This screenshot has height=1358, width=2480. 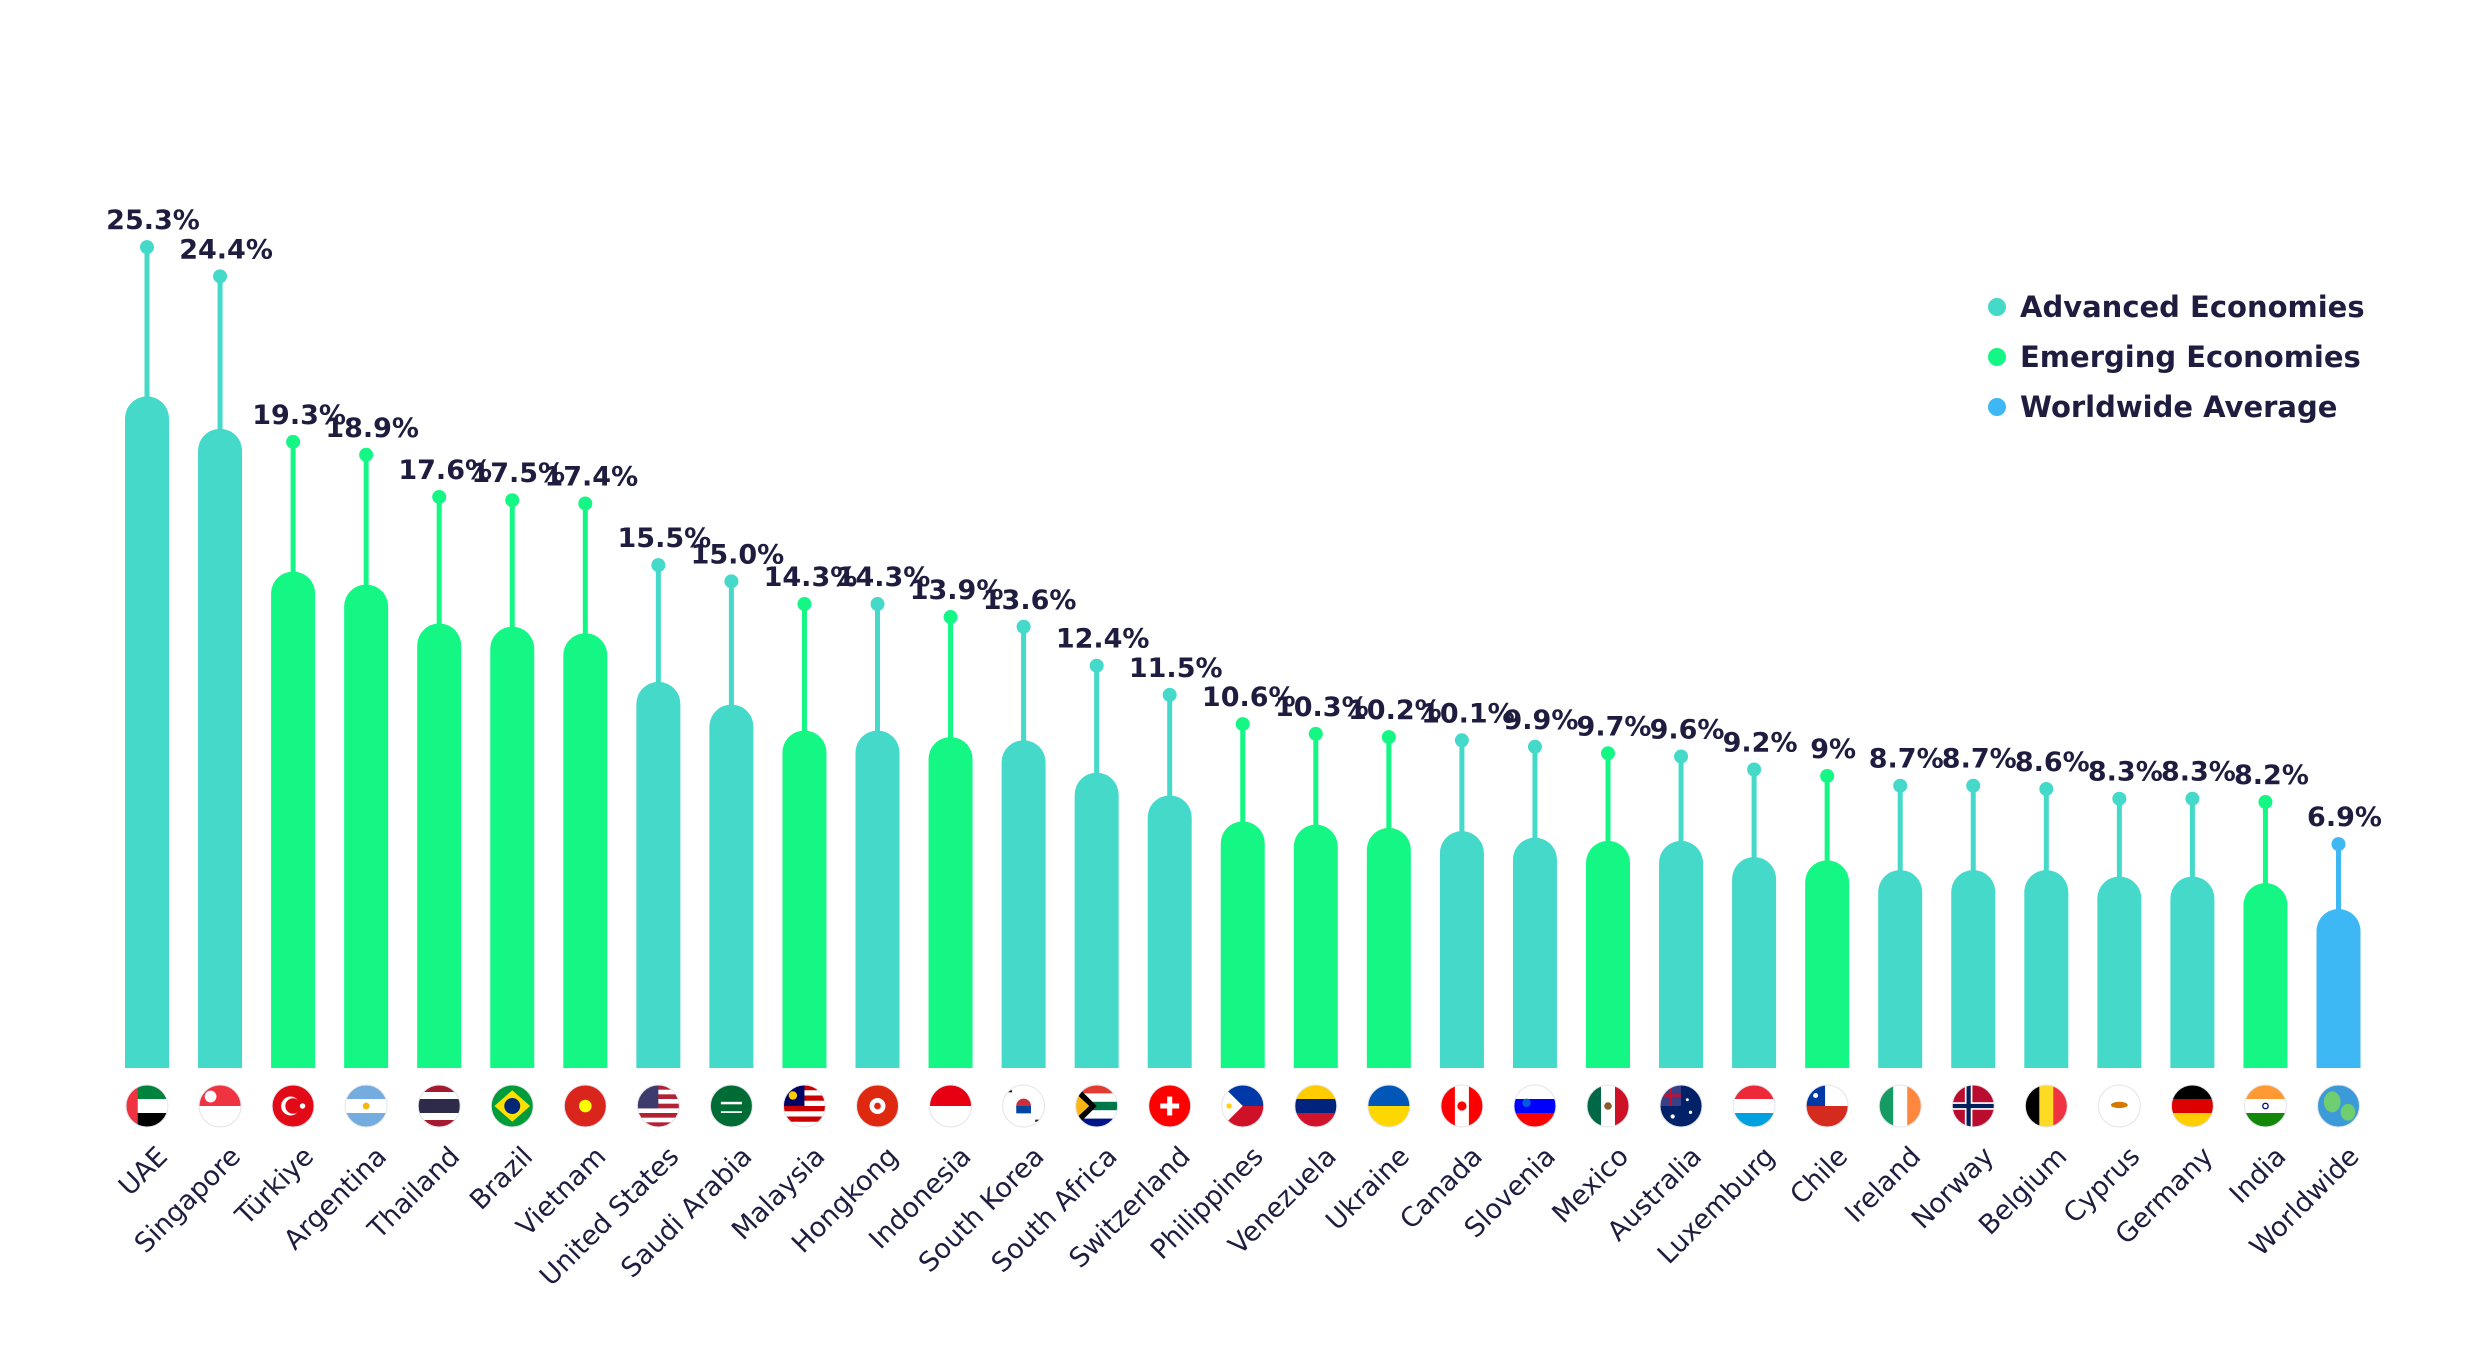 I want to click on bar-value-label: 12.4%, so click(x=1103, y=639).